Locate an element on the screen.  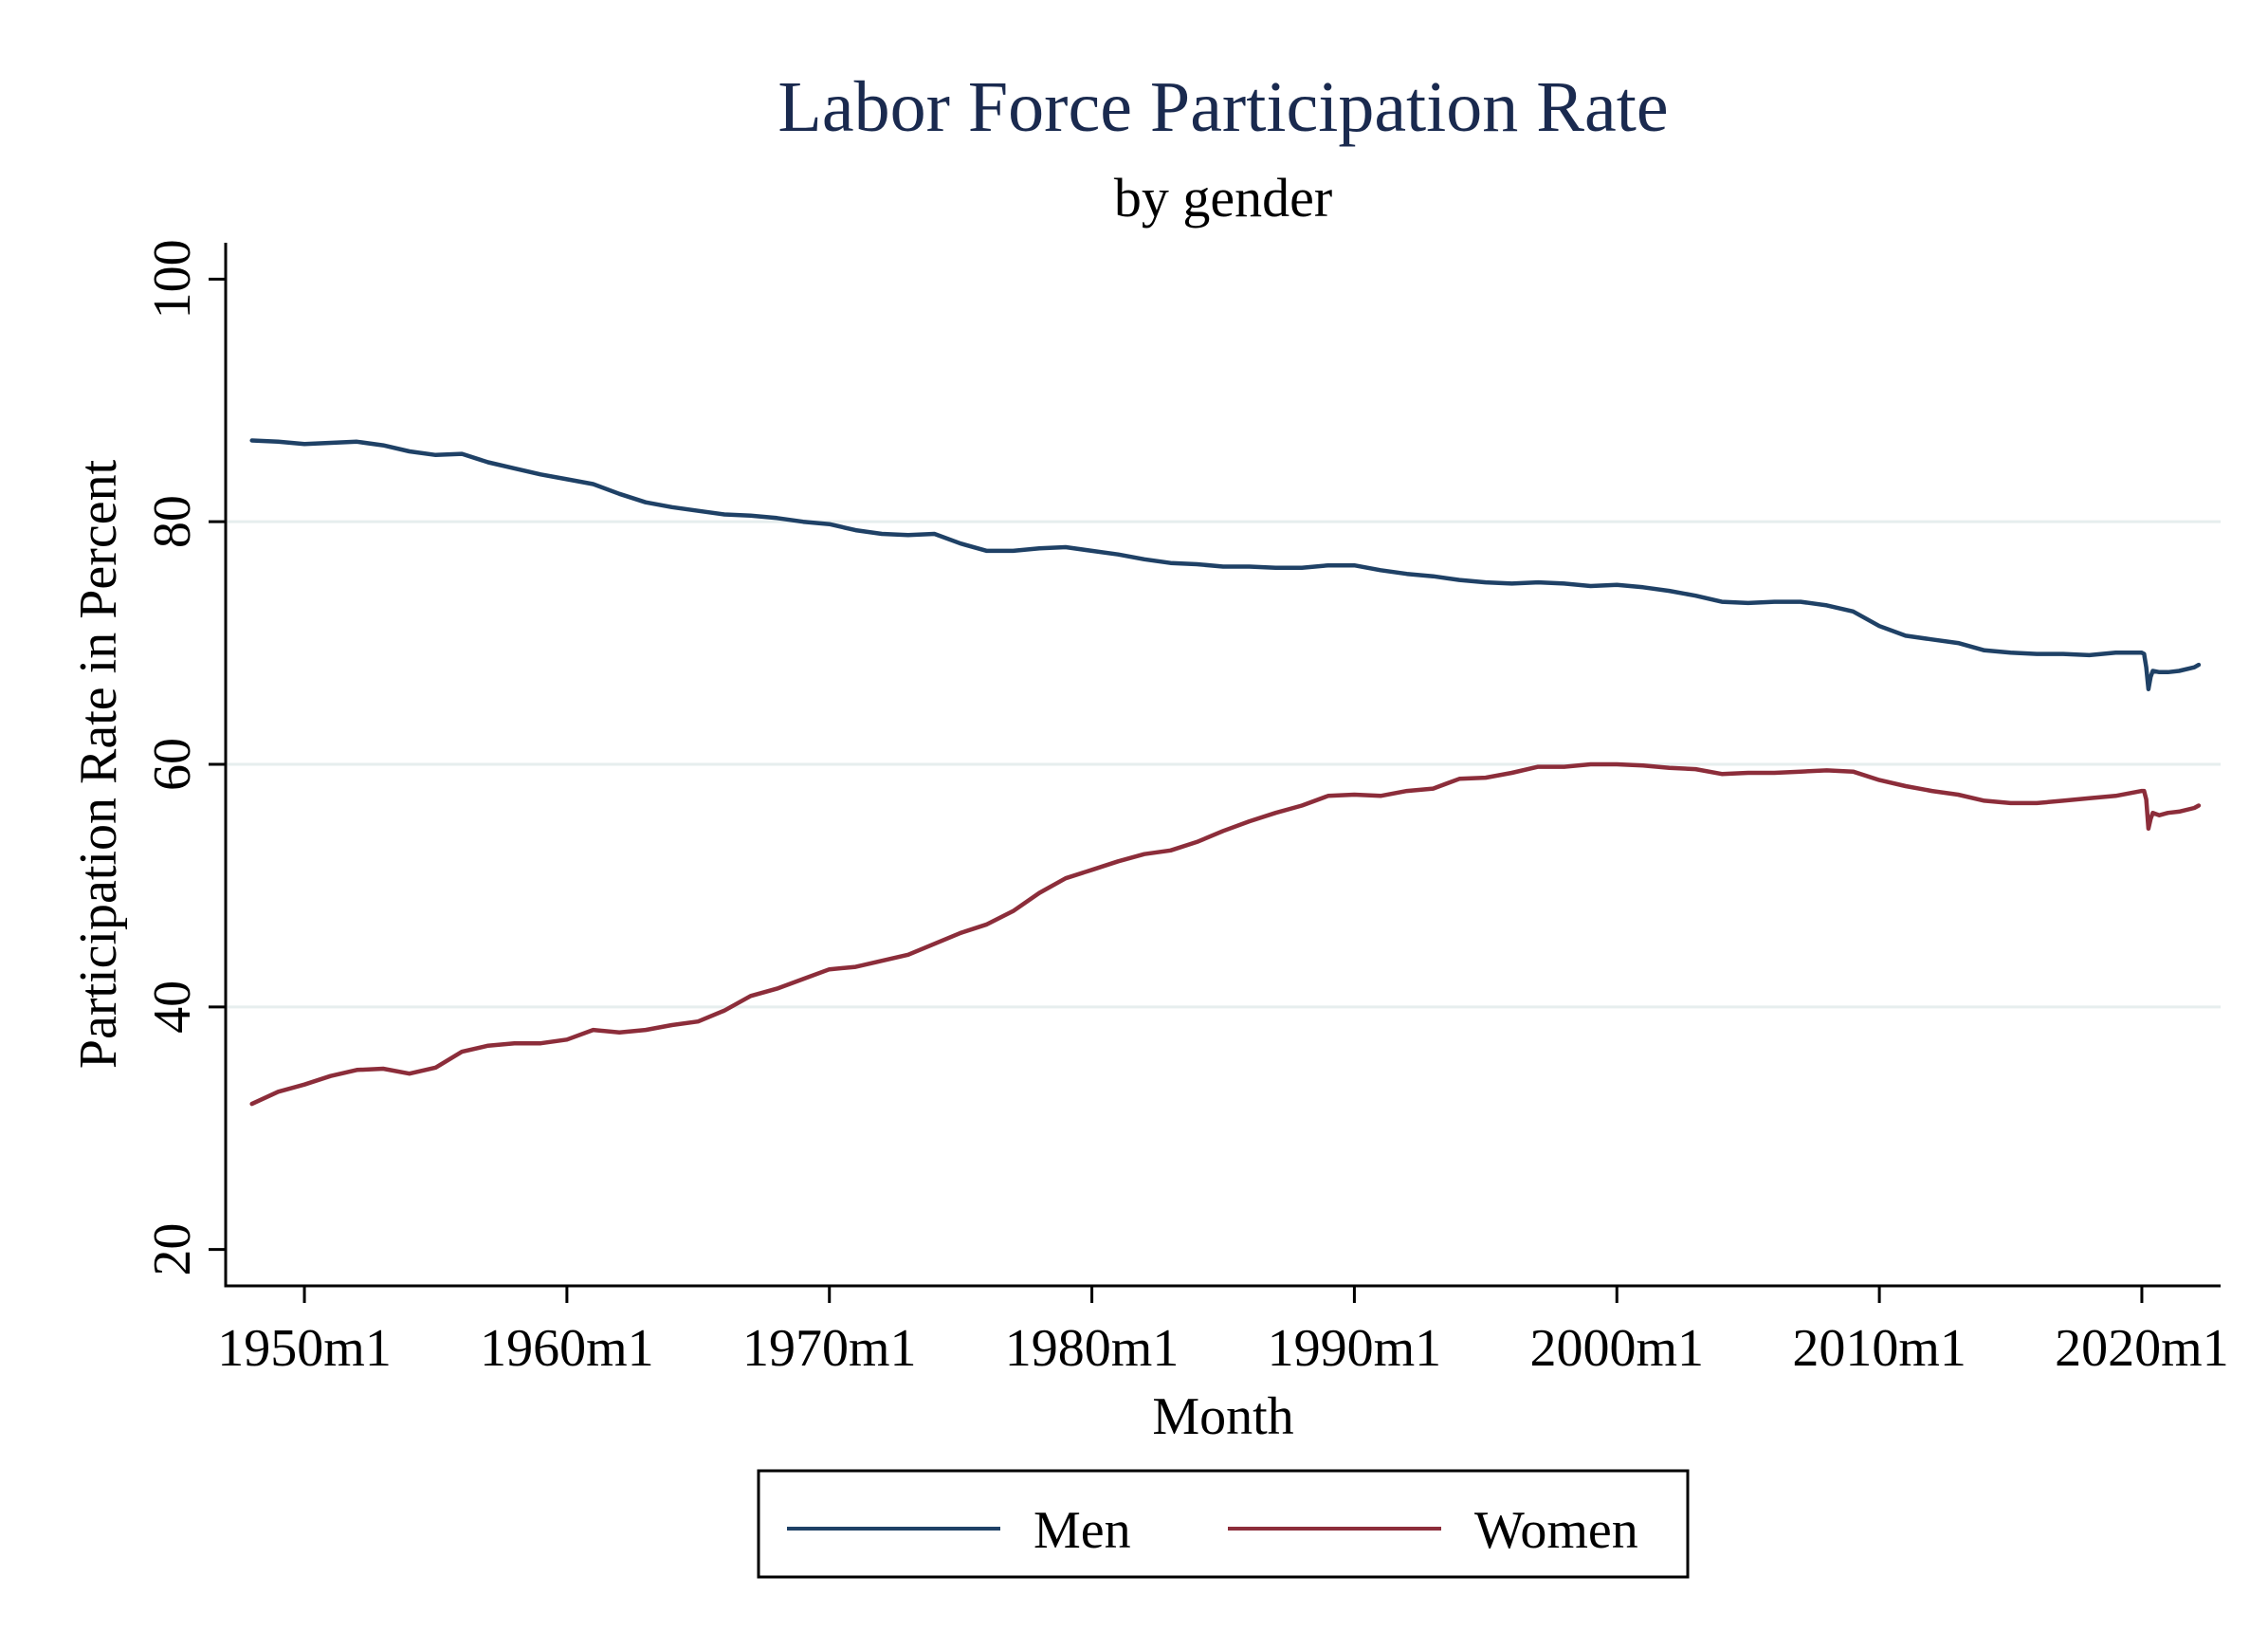
legend-box is located at coordinates (1223, 1524).